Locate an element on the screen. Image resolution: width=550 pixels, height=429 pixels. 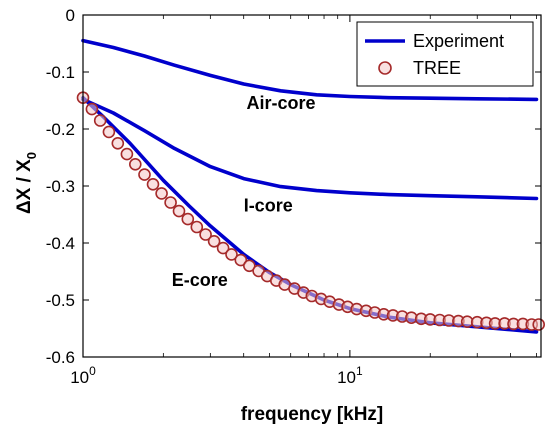
y-tick-label: -0.2 is located at coordinates (60, 129).